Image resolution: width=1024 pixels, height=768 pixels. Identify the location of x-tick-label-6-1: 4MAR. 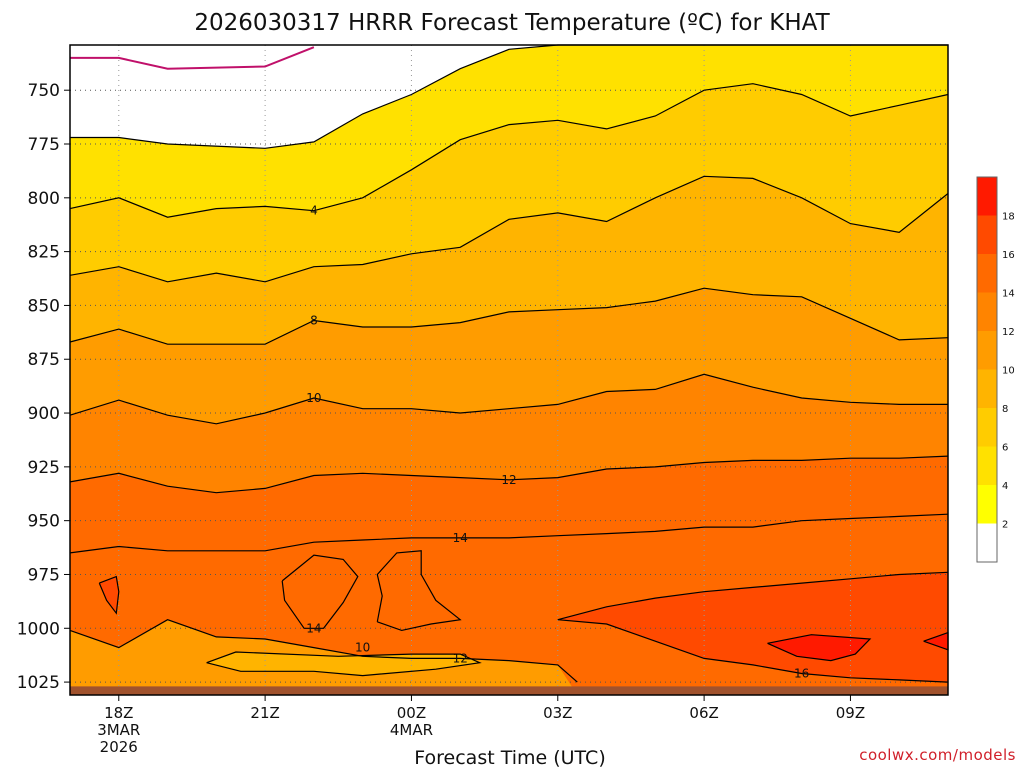
(411, 730).